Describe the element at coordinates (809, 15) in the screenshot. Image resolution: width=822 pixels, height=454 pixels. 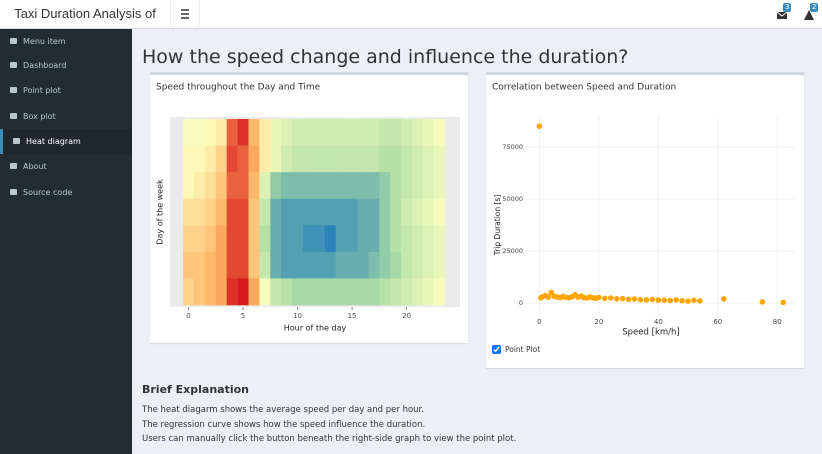
I see `warning-icon` at that location.